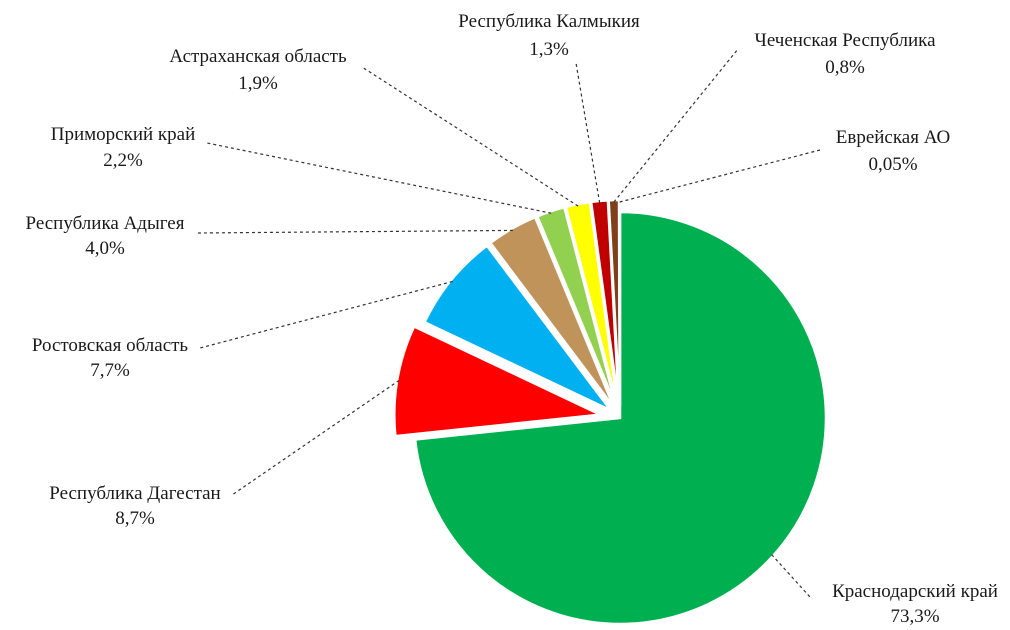  Describe the element at coordinates (549, 49) in the screenshot. I see `slice-value-label: 1,3%` at that location.